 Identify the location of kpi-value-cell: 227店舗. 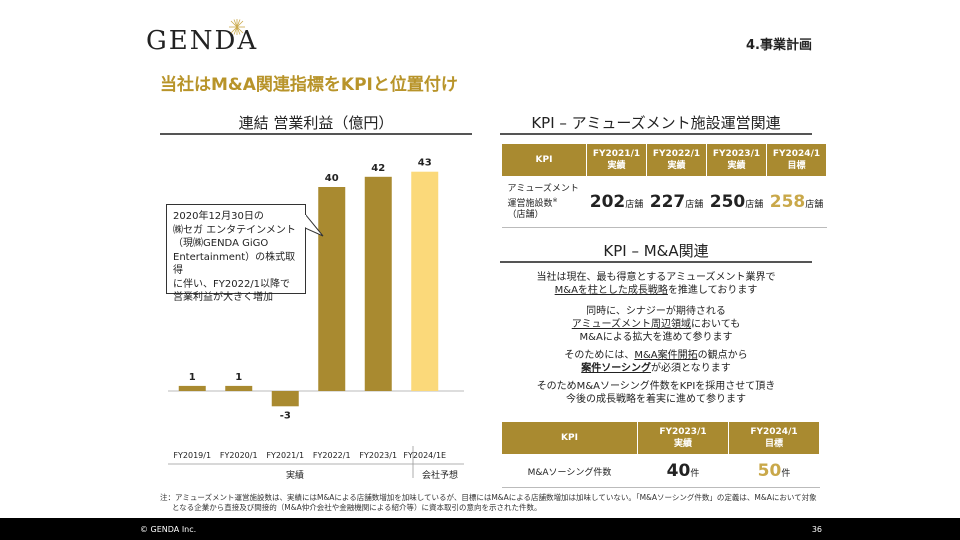
(676, 202).